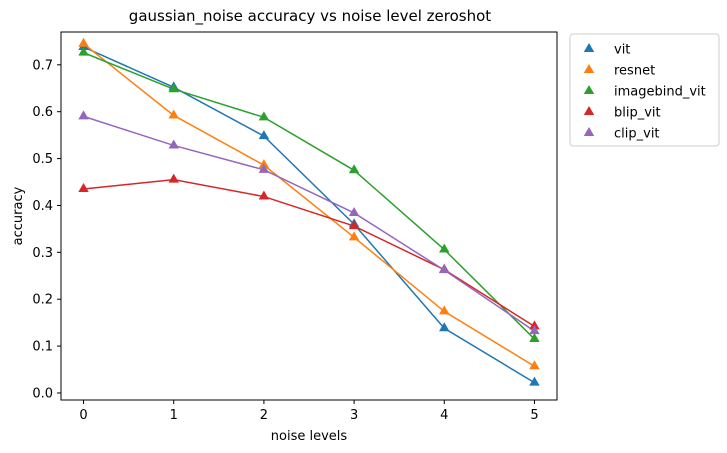 This screenshot has height=453, width=727. I want to click on x-tick-label: 1, so click(174, 415).